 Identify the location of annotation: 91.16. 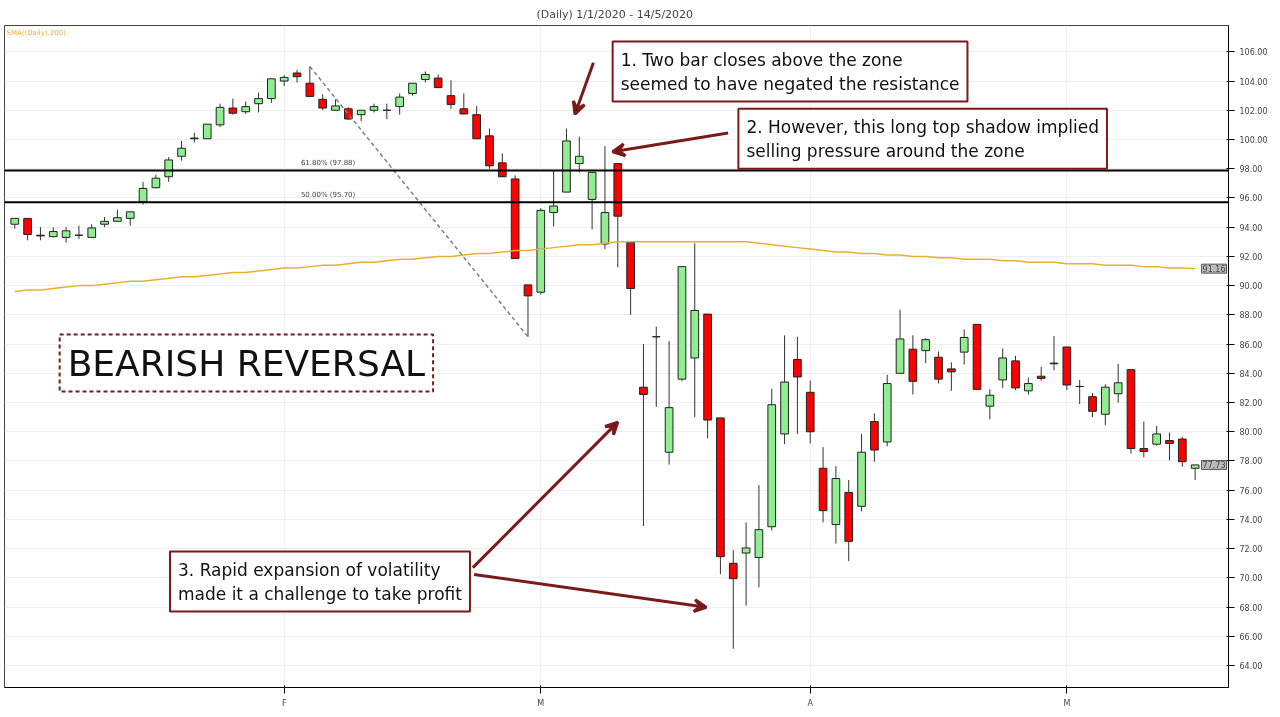
(1214, 270).